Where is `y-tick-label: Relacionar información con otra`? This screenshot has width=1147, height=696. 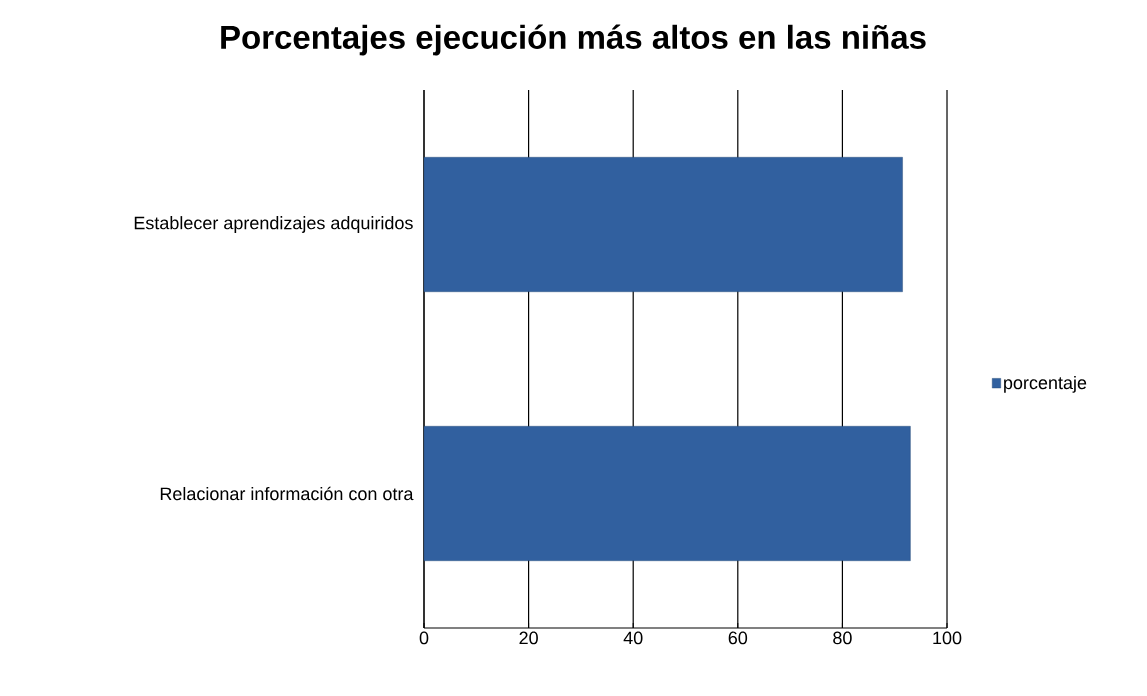 y-tick-label: Relacionar información con otra is located at coordinates (287, 493).